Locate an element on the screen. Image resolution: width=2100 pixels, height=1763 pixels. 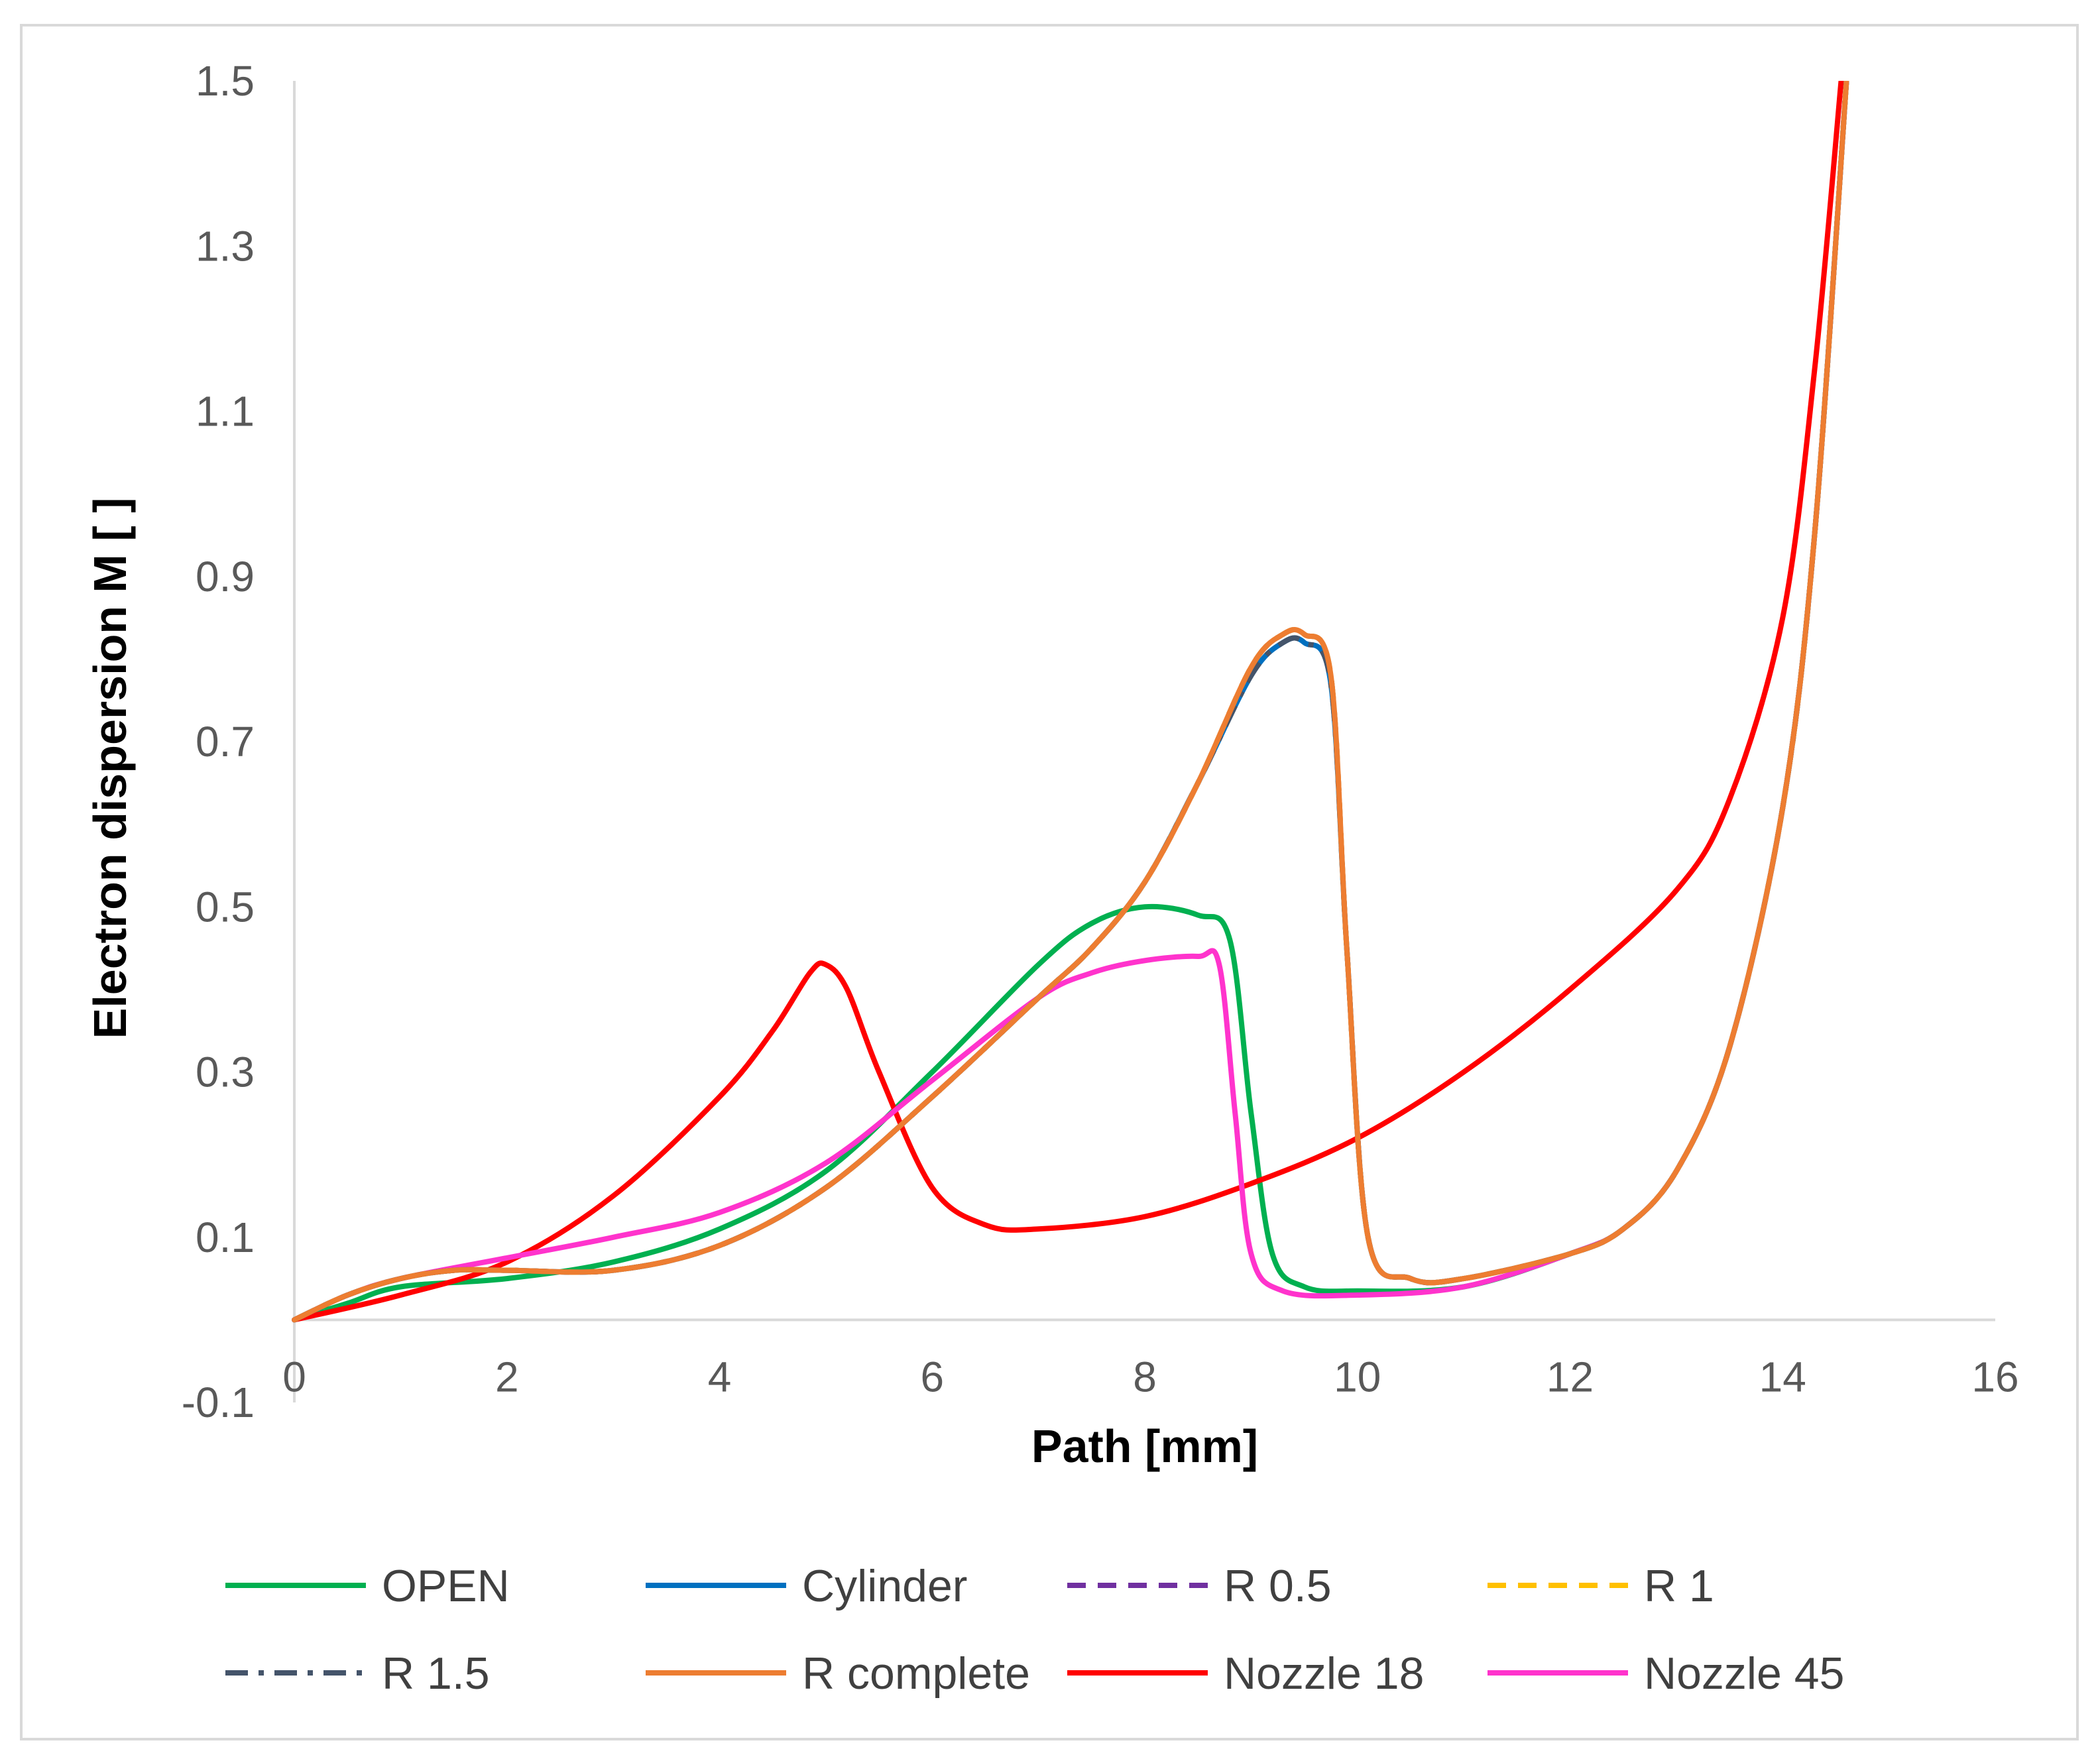
legend-item-nozzle-45: Nozzle 45 is located at coordinates (1666, 1673).